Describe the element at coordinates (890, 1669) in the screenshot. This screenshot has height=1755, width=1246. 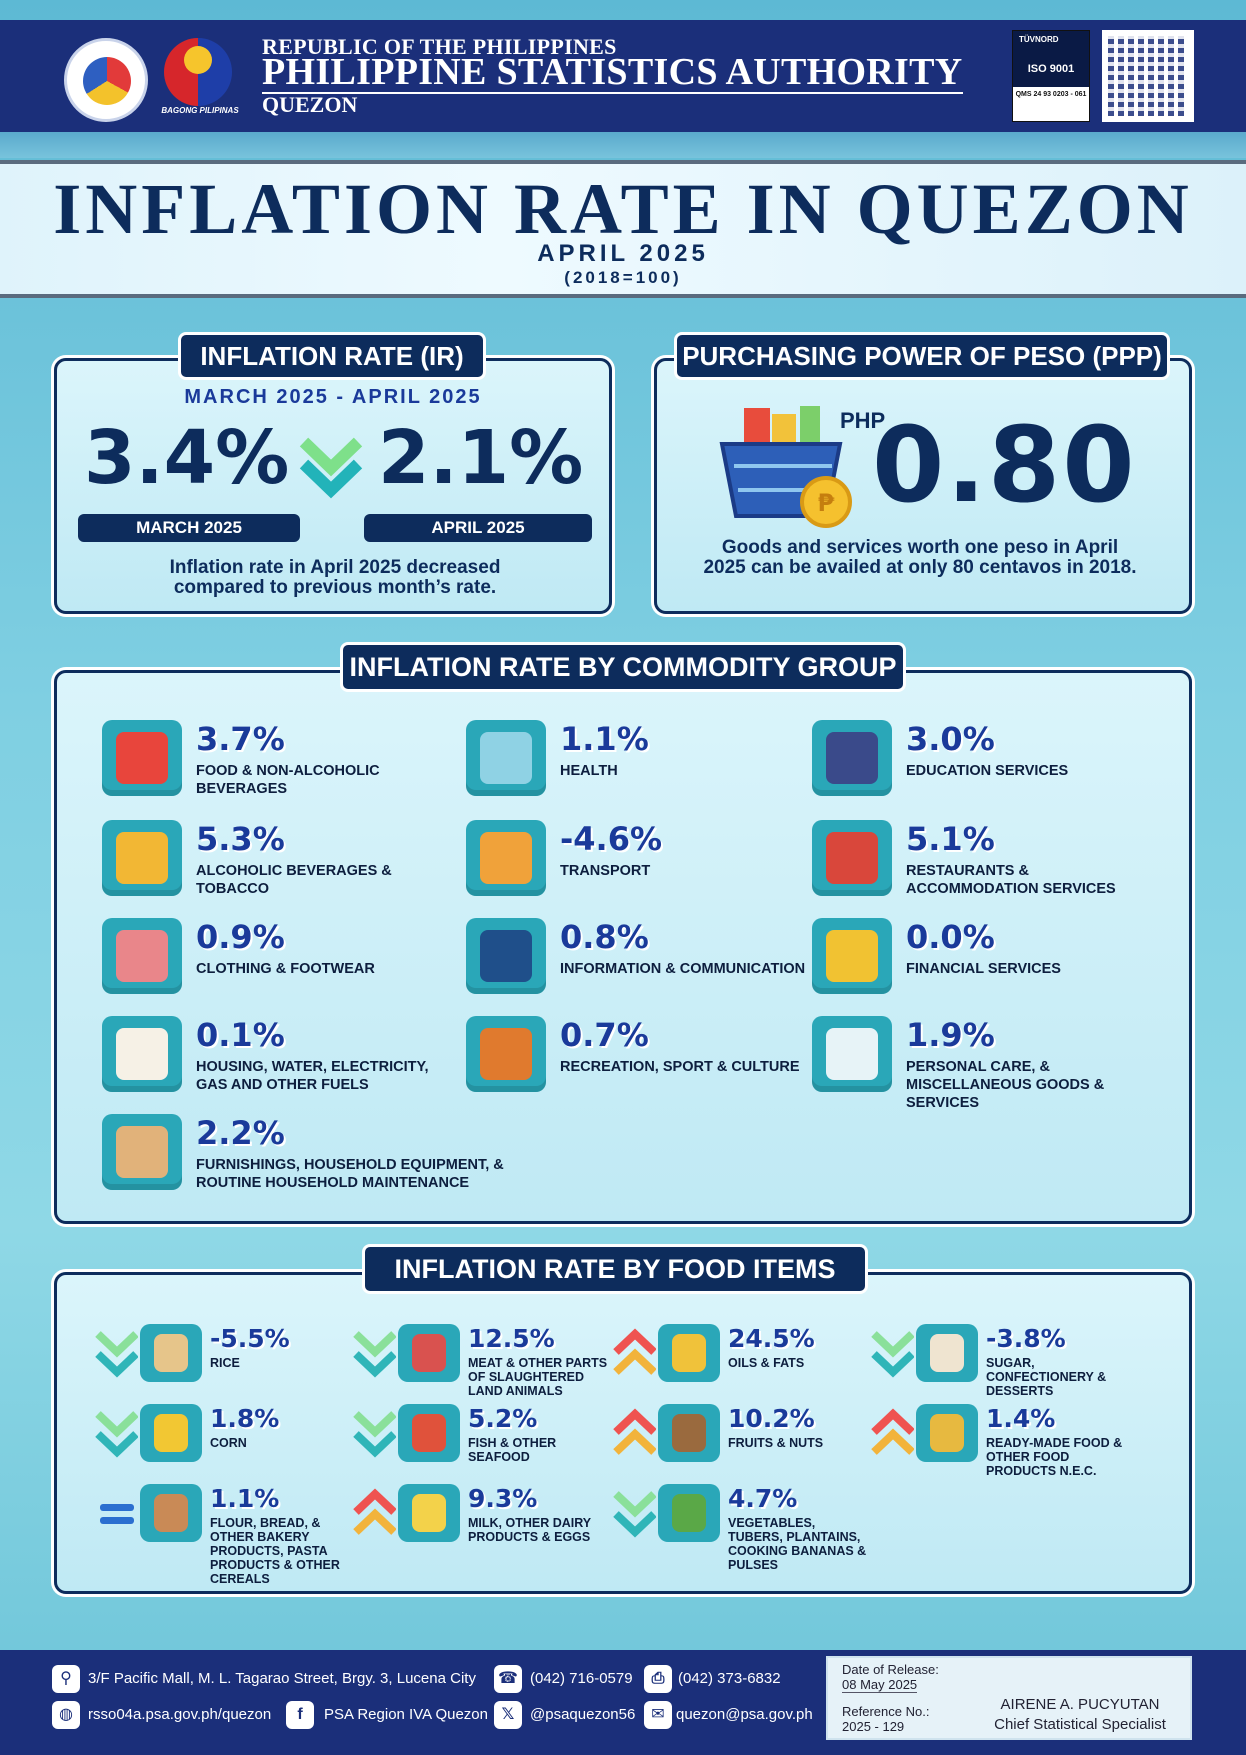
I see `release-label: Date of Release:` at that location.